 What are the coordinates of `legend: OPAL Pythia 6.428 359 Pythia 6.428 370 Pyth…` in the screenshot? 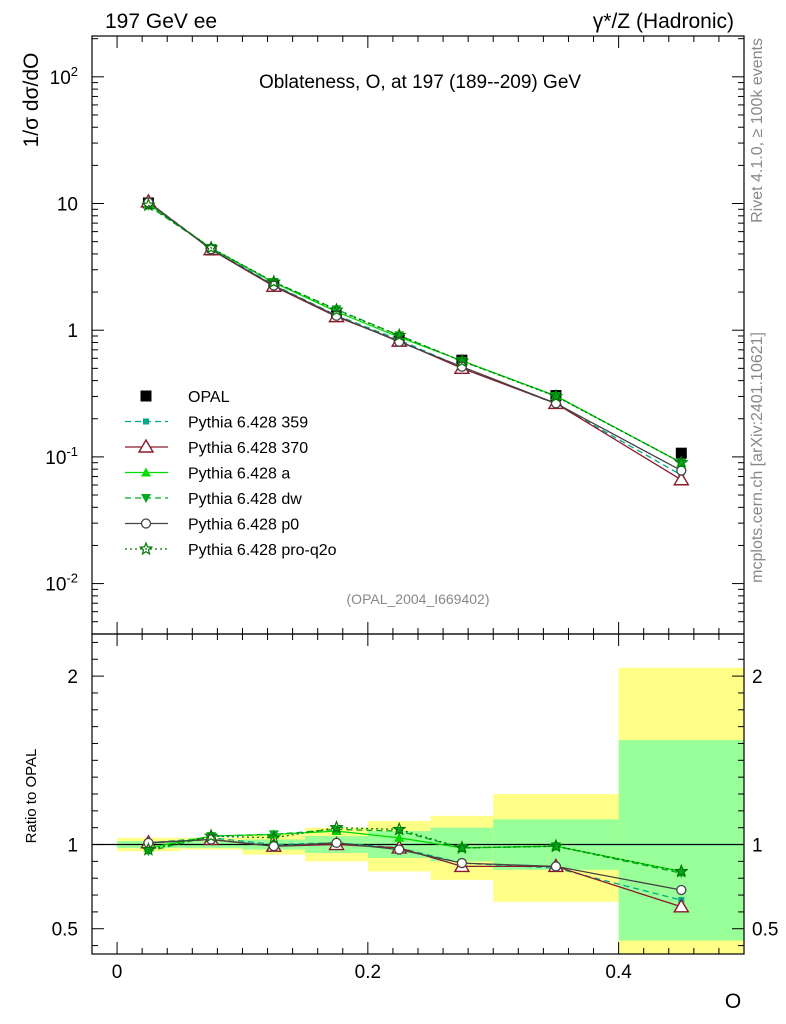 It's located at (231, 474).